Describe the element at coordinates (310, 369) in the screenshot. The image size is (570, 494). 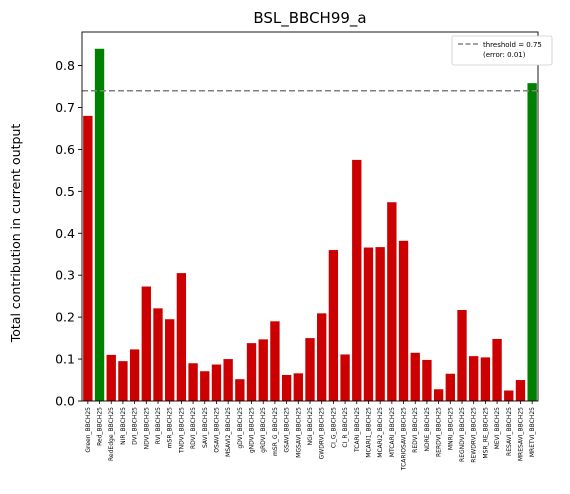
I see `bar-NGI_BBCH25` at that location.